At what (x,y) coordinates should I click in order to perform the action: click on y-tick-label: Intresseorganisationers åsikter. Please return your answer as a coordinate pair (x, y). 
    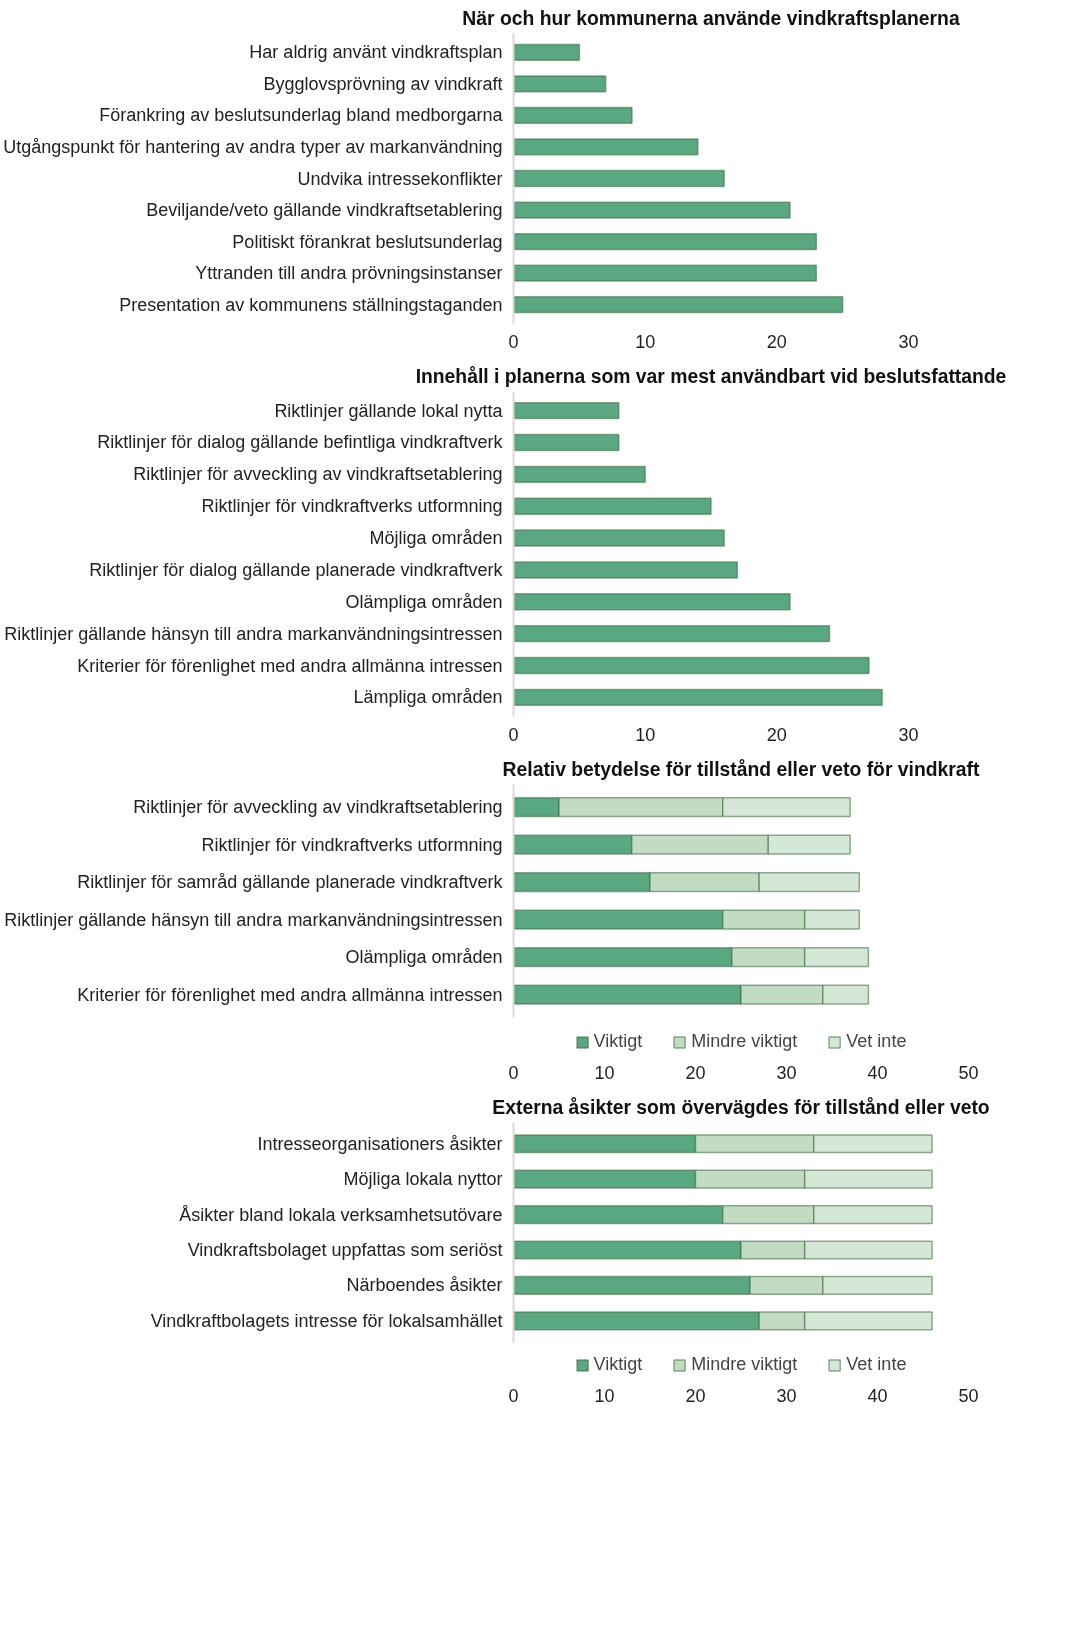
    Looking at the image, I should click on (380, 1143).